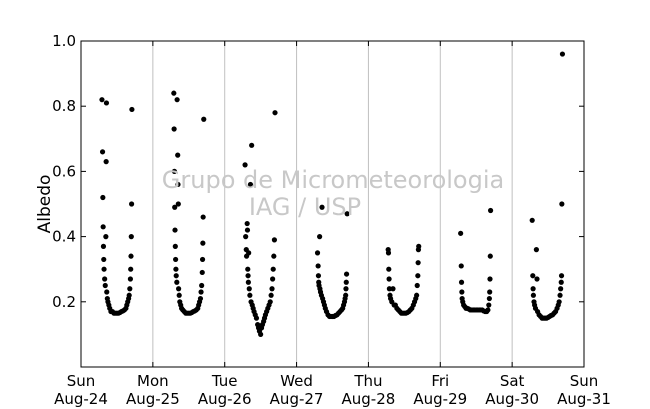 The image size is (650, 409). What do you see at coordinates (367, 381) in the screenshot?
I see `x-tick-label-day: Thu` at bounding box center [367, 381].